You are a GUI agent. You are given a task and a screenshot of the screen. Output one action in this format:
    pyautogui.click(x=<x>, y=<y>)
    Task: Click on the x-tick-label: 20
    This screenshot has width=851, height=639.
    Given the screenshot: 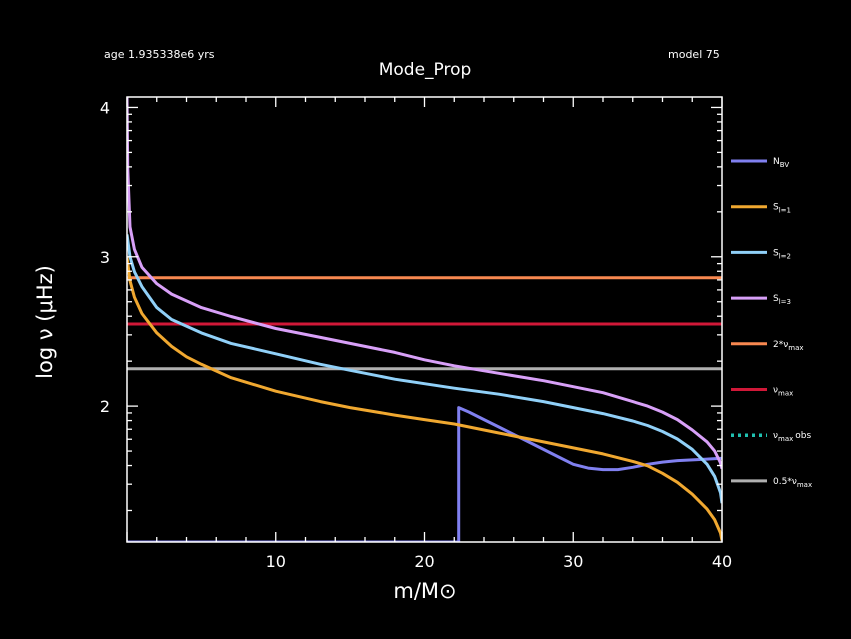 What is the action you would take?
    pyautogui.click(x=424, y=561)
    